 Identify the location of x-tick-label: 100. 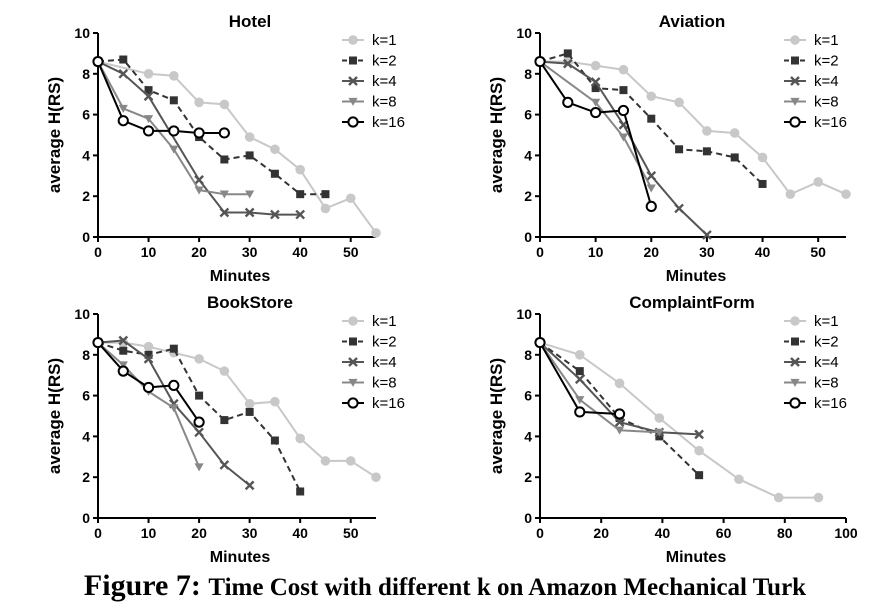
(846, 533).